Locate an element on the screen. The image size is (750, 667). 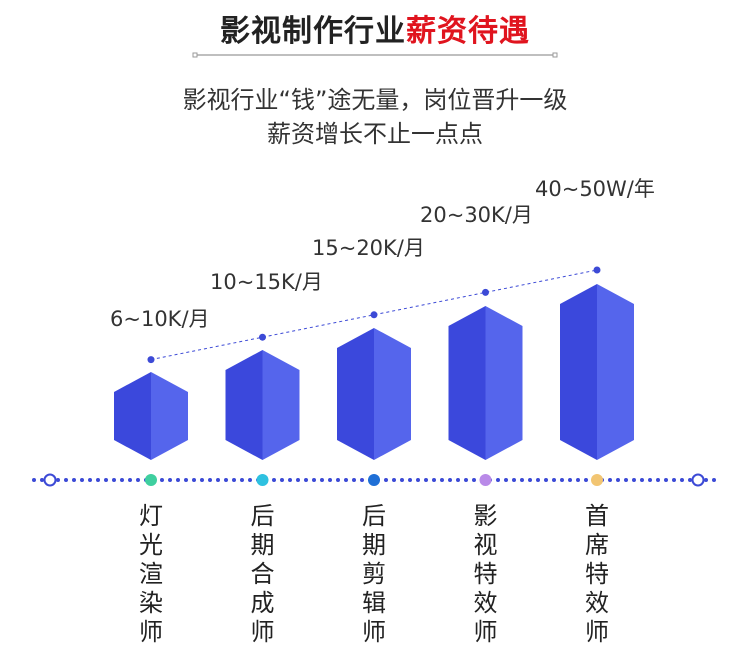
title-part1: 影视制作行业 is located at coordinates (313, 31).